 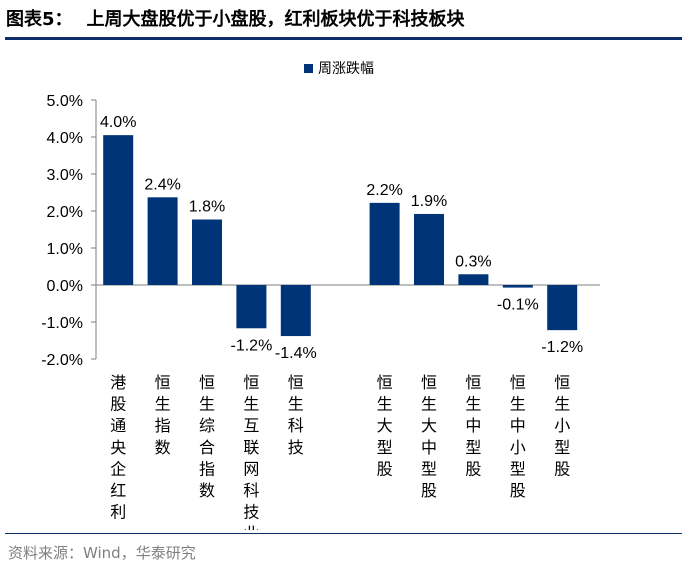 What do you see at coordinates (65, 101) in the screenshot?
I see `y-tick-label: 5.0%` at bounding box center [65, 101].